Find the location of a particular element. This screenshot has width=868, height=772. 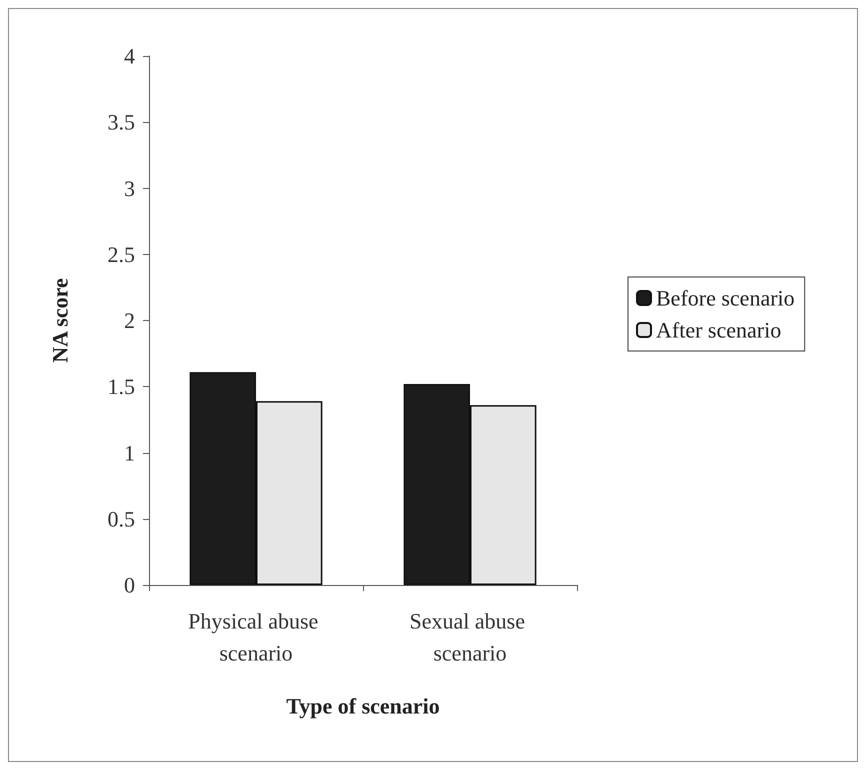

y-axis-title: NA score is located at coordinates (60, 320).